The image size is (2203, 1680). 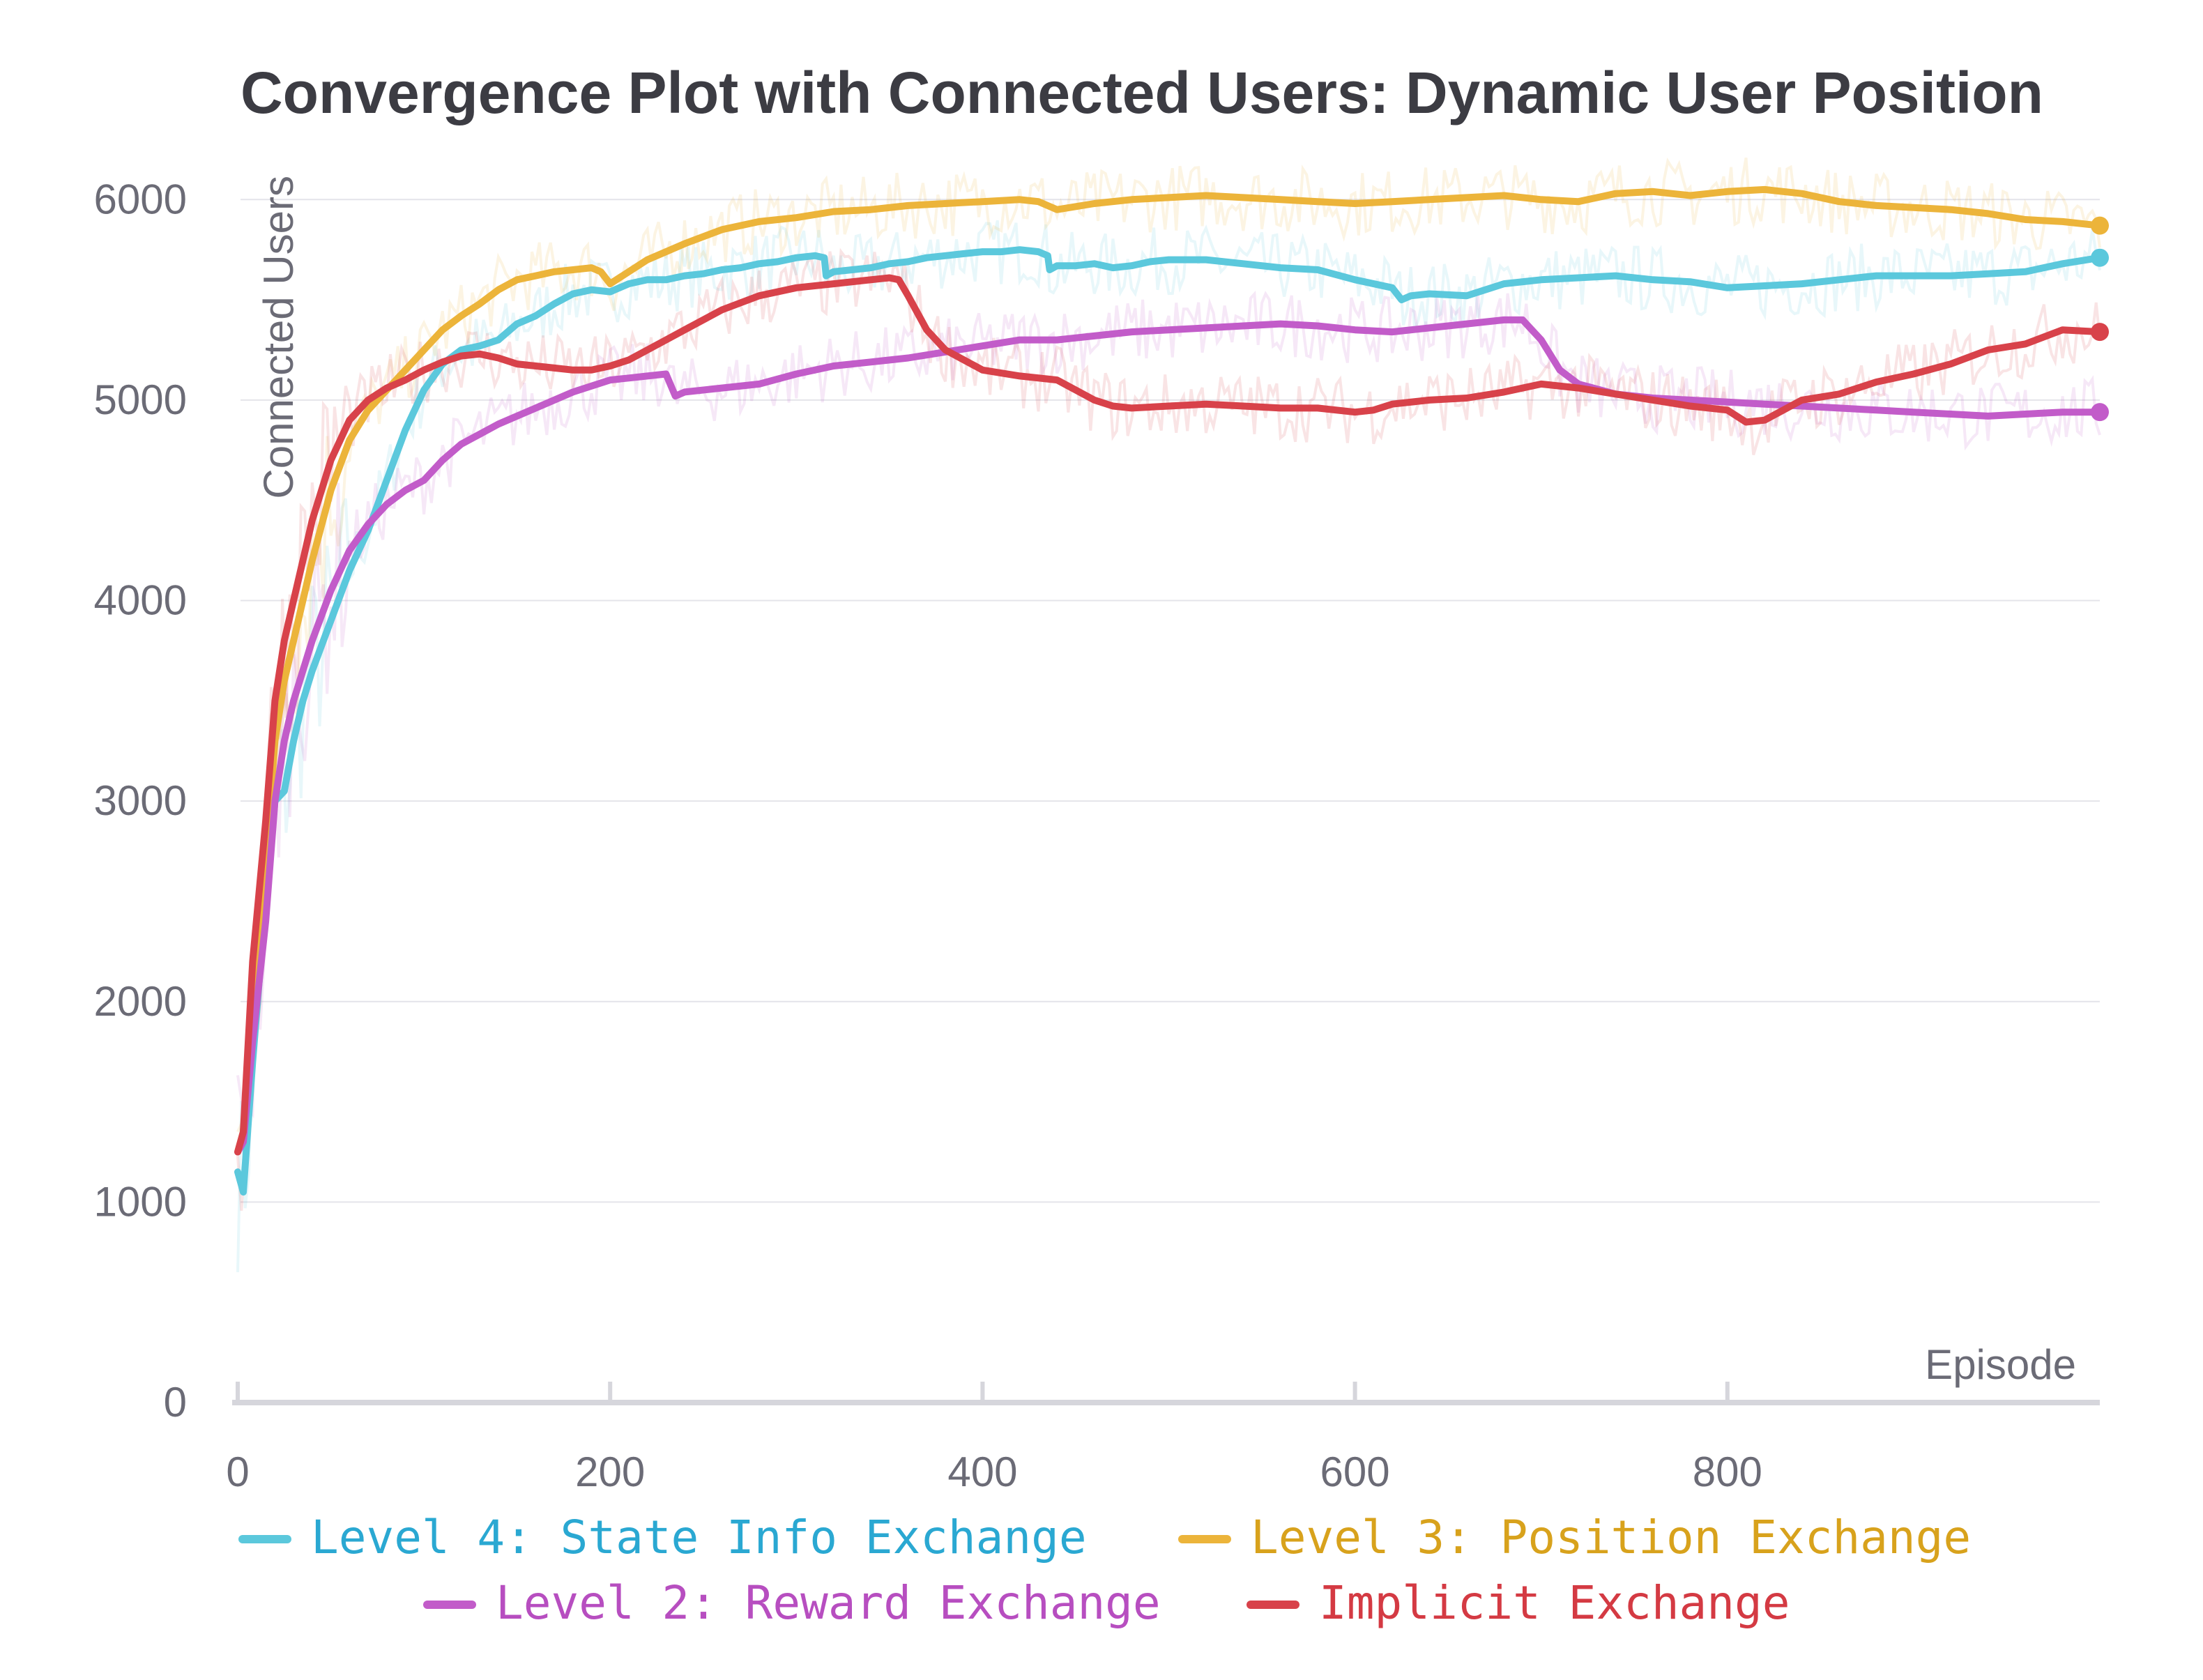 I want to click on y-tick-label: 4000, so click(x=140, y=600).